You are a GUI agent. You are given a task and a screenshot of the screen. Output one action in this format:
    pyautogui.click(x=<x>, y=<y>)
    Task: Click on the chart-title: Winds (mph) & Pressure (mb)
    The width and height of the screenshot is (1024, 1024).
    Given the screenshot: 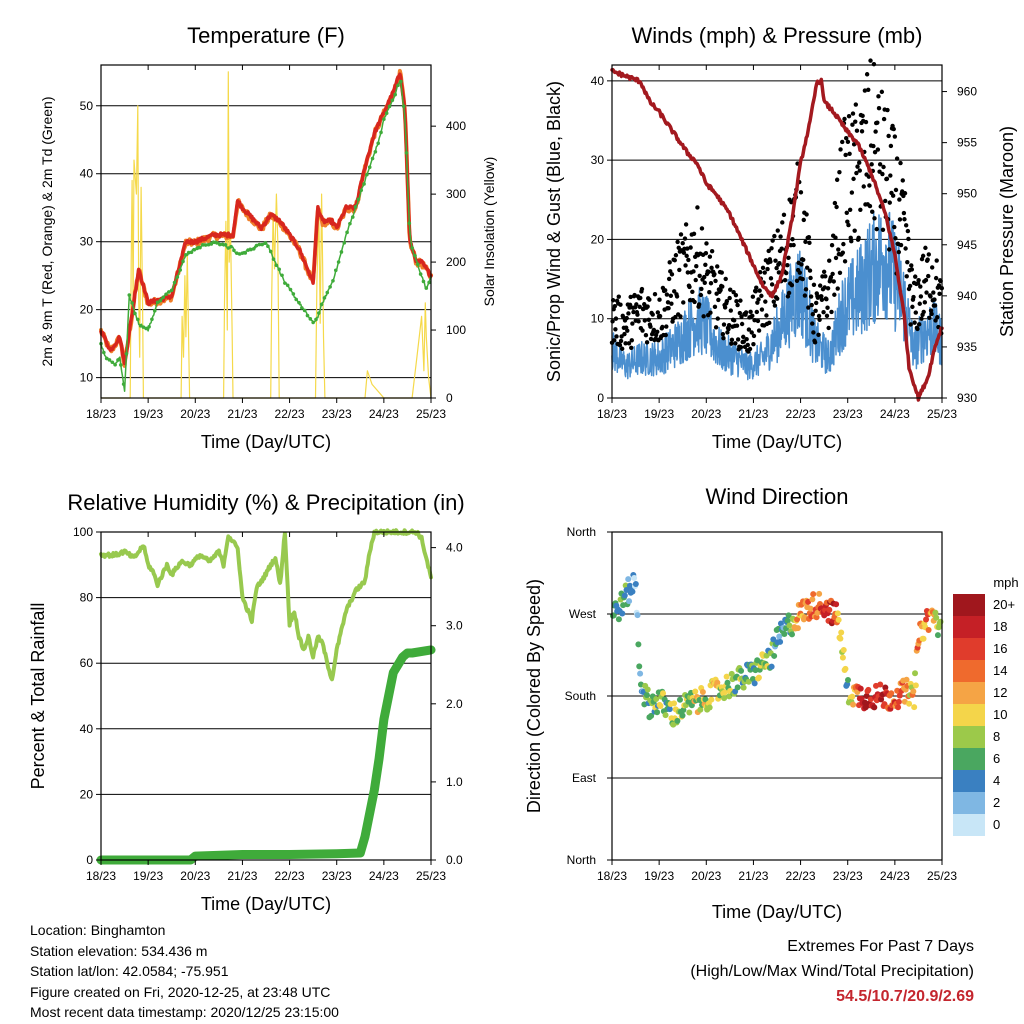 What is the action you would take?
    pyautogui.click(x=777, y=35)
    